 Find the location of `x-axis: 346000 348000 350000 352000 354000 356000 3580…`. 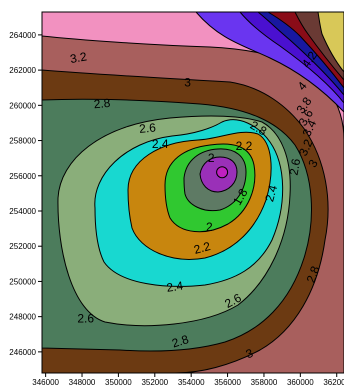

x-axis: 346000 348000 350000 352000 354000 356000 3580… is located at coordinates (188, 380).